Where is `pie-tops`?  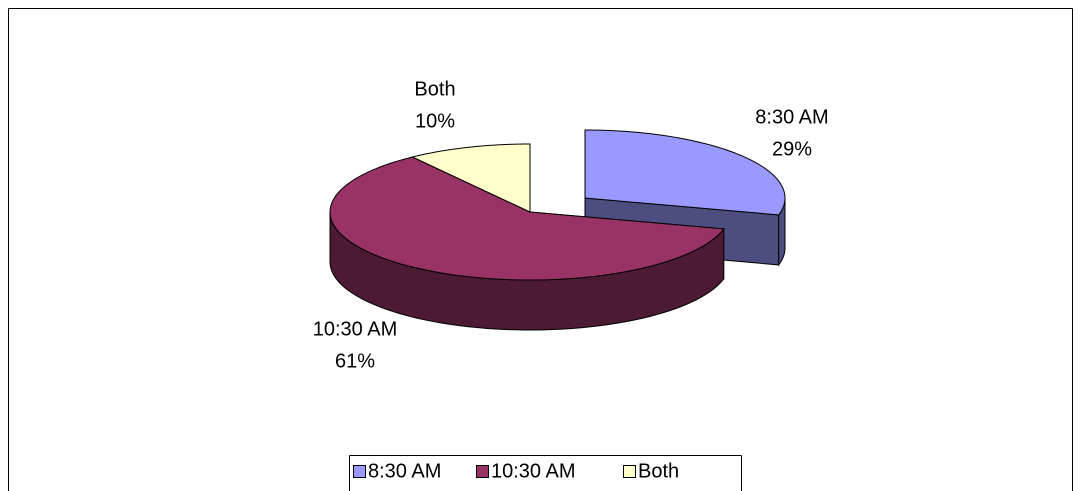 pie-tops is located at coordinates (557, 205).